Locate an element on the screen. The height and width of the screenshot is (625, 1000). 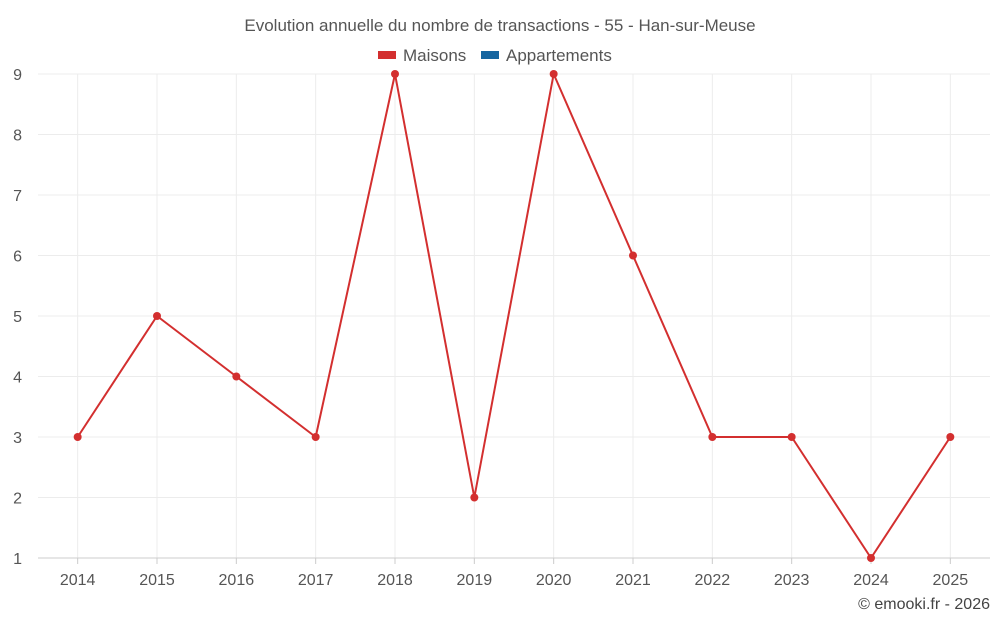
y-tick-label: 7 is located at coordinates (17, 196).